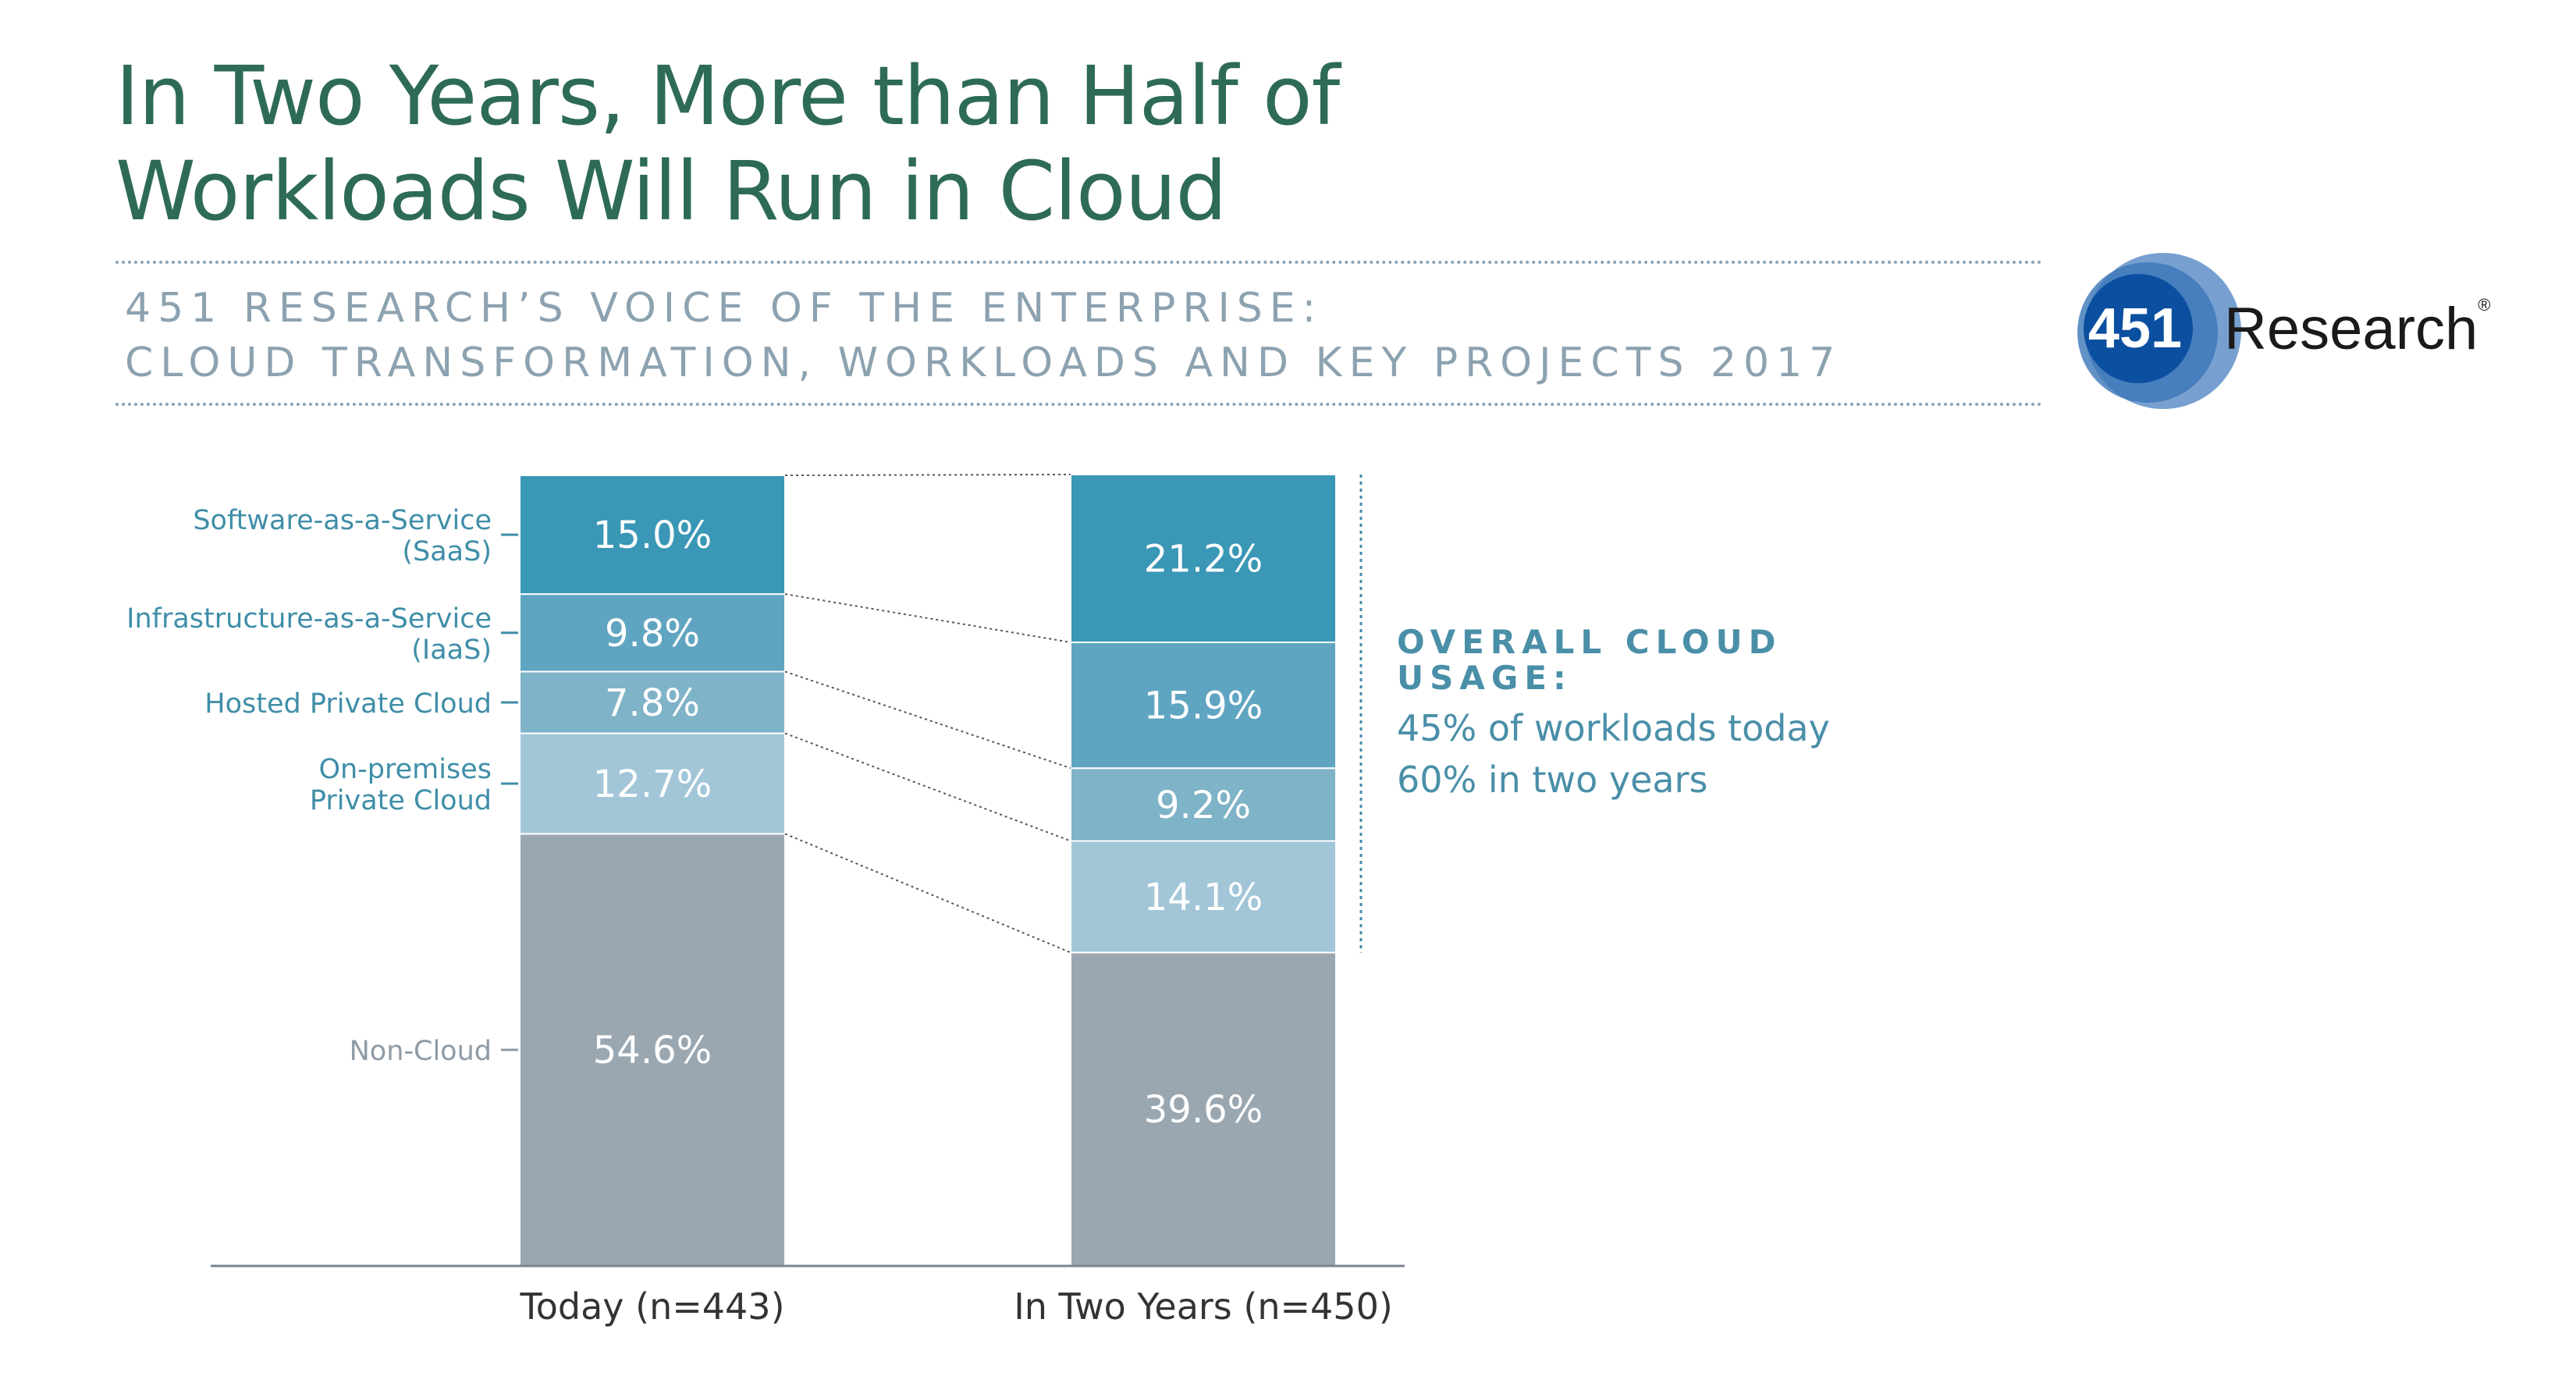 This screenshot has width=2576, height=1376. I want to click on data-label-saas-today: 15.0%, so click(652, 535).